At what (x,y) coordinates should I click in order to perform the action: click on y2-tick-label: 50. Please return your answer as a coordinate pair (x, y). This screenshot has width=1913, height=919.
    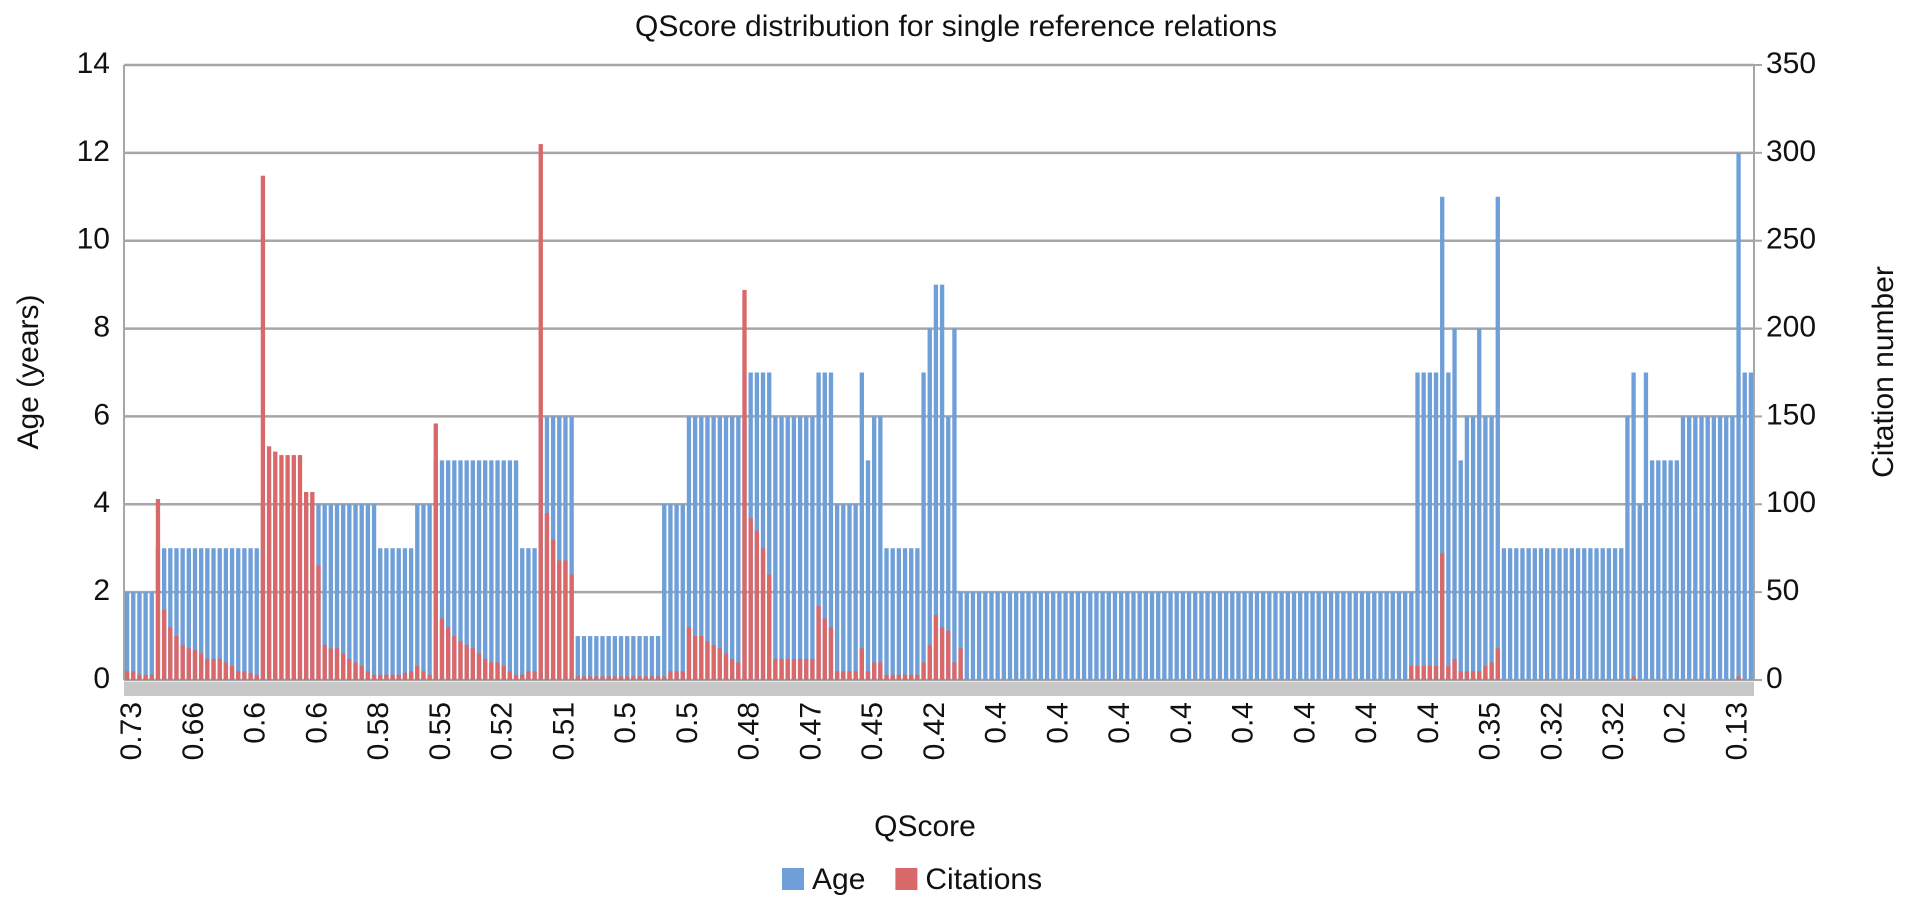
    Looking at the image, I should click on (1782, 590).